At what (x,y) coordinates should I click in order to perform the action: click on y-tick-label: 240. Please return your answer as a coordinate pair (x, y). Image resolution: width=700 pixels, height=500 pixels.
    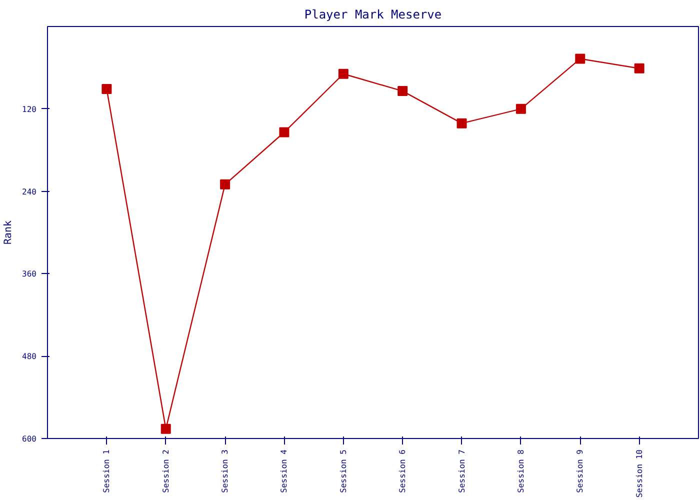
    Looking at the image, I should click on (29, 191).